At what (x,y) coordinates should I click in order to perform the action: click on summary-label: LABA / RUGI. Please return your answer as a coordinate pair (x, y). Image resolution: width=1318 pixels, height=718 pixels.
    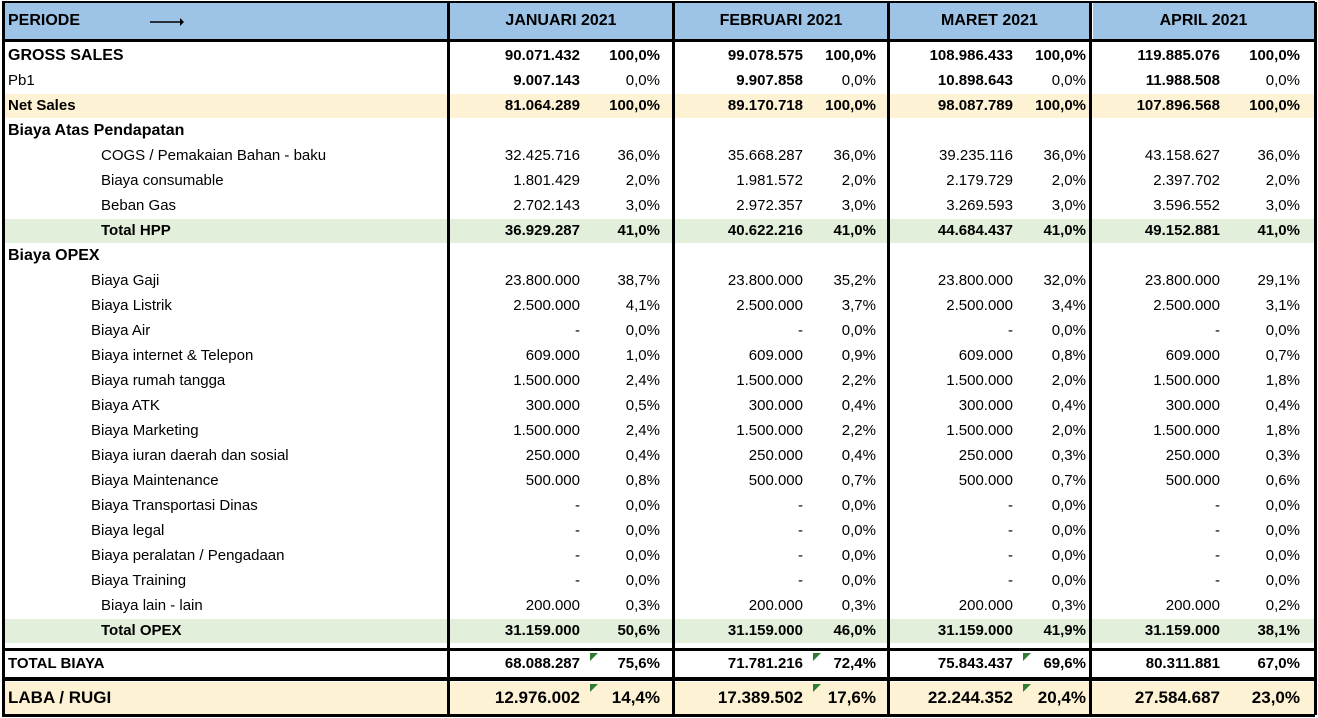
    Looking at the image, I should click on (60, 697).